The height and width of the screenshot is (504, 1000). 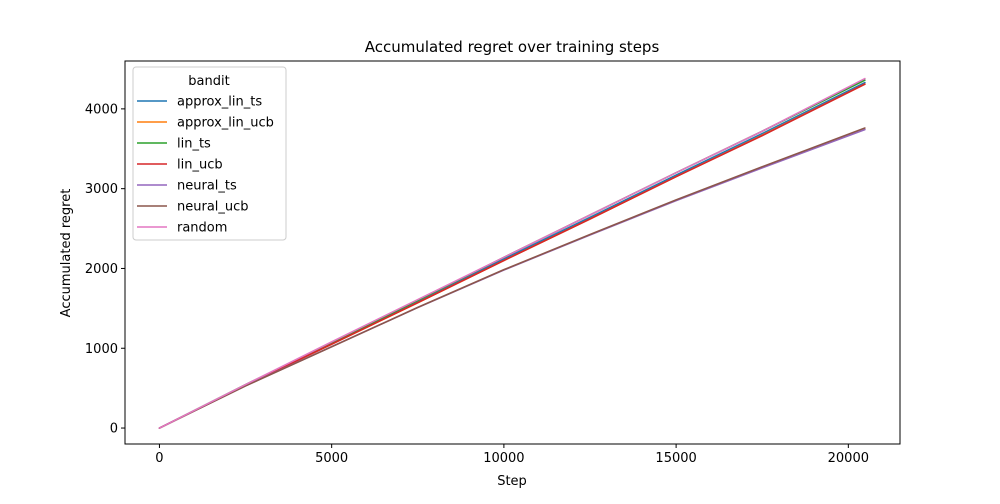 I want to click on y-tick-label: 1000, so click(x=101, y=349).